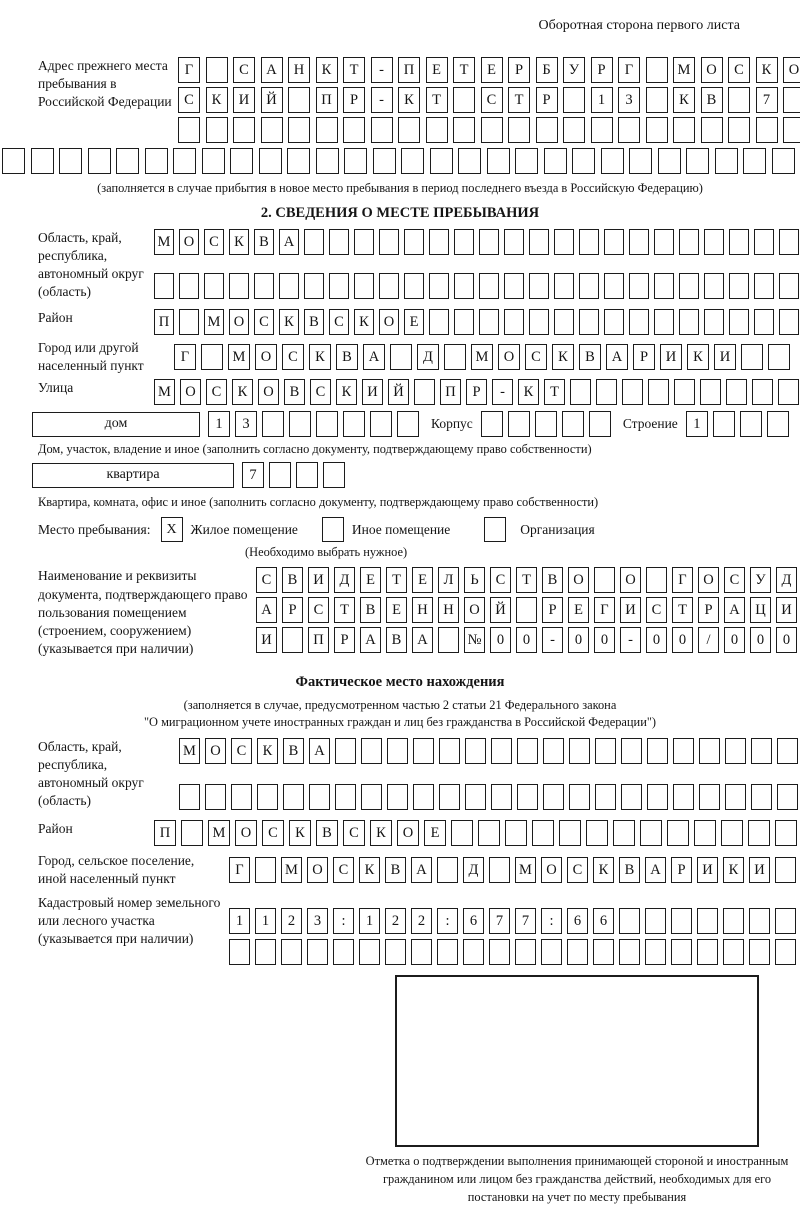  What do you see at coordinates (474, 580) in the screenshot?
I see `char-cell: Ь` at bounding box center [474, 580].